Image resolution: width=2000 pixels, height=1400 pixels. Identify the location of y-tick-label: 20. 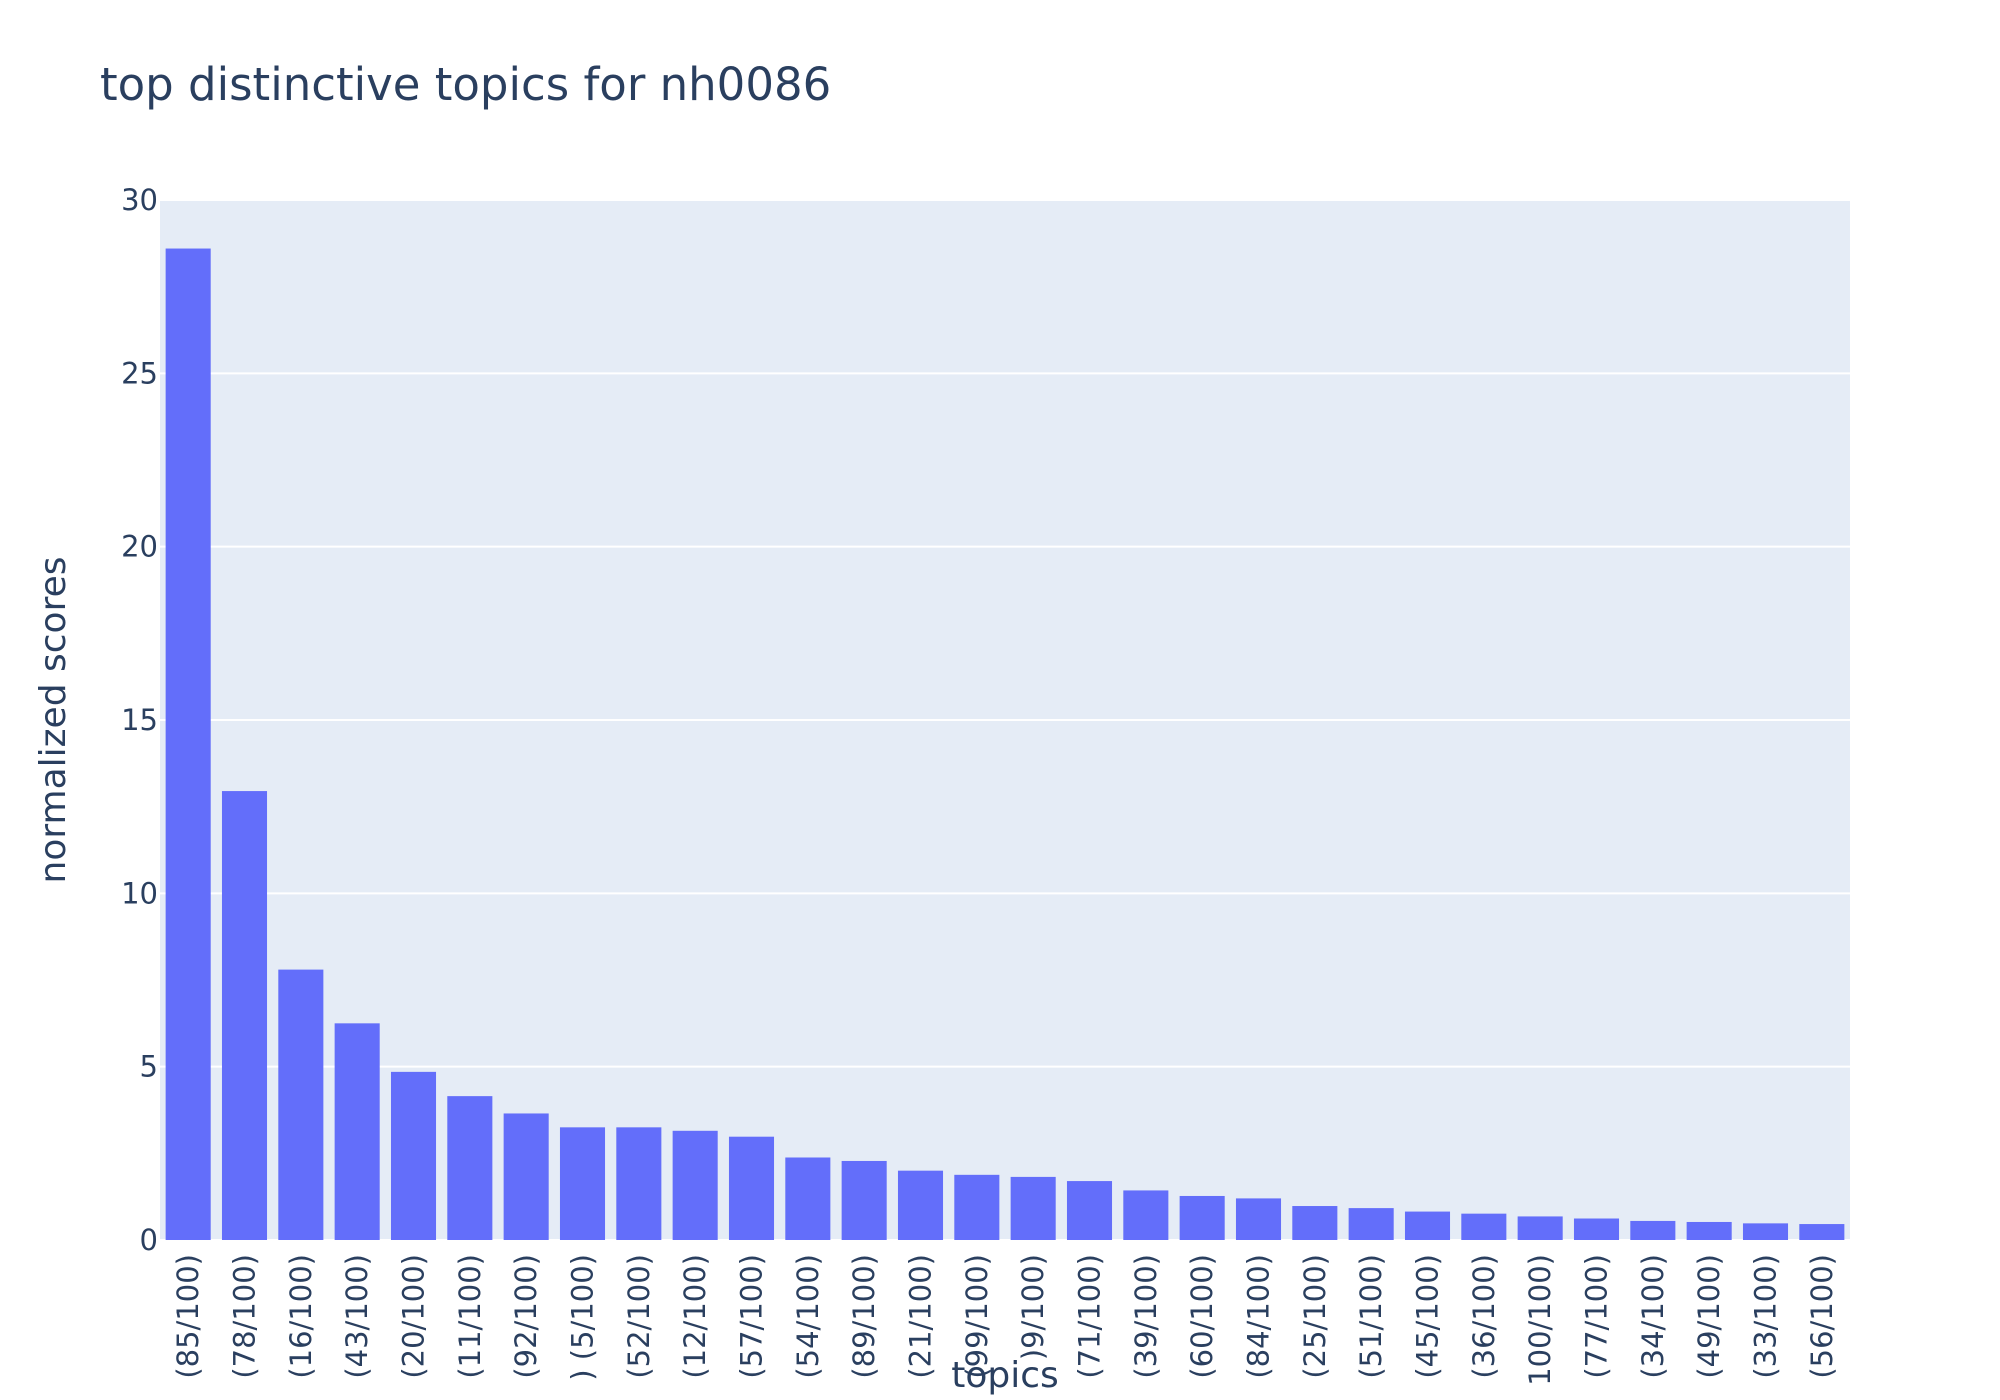
(139, 547).